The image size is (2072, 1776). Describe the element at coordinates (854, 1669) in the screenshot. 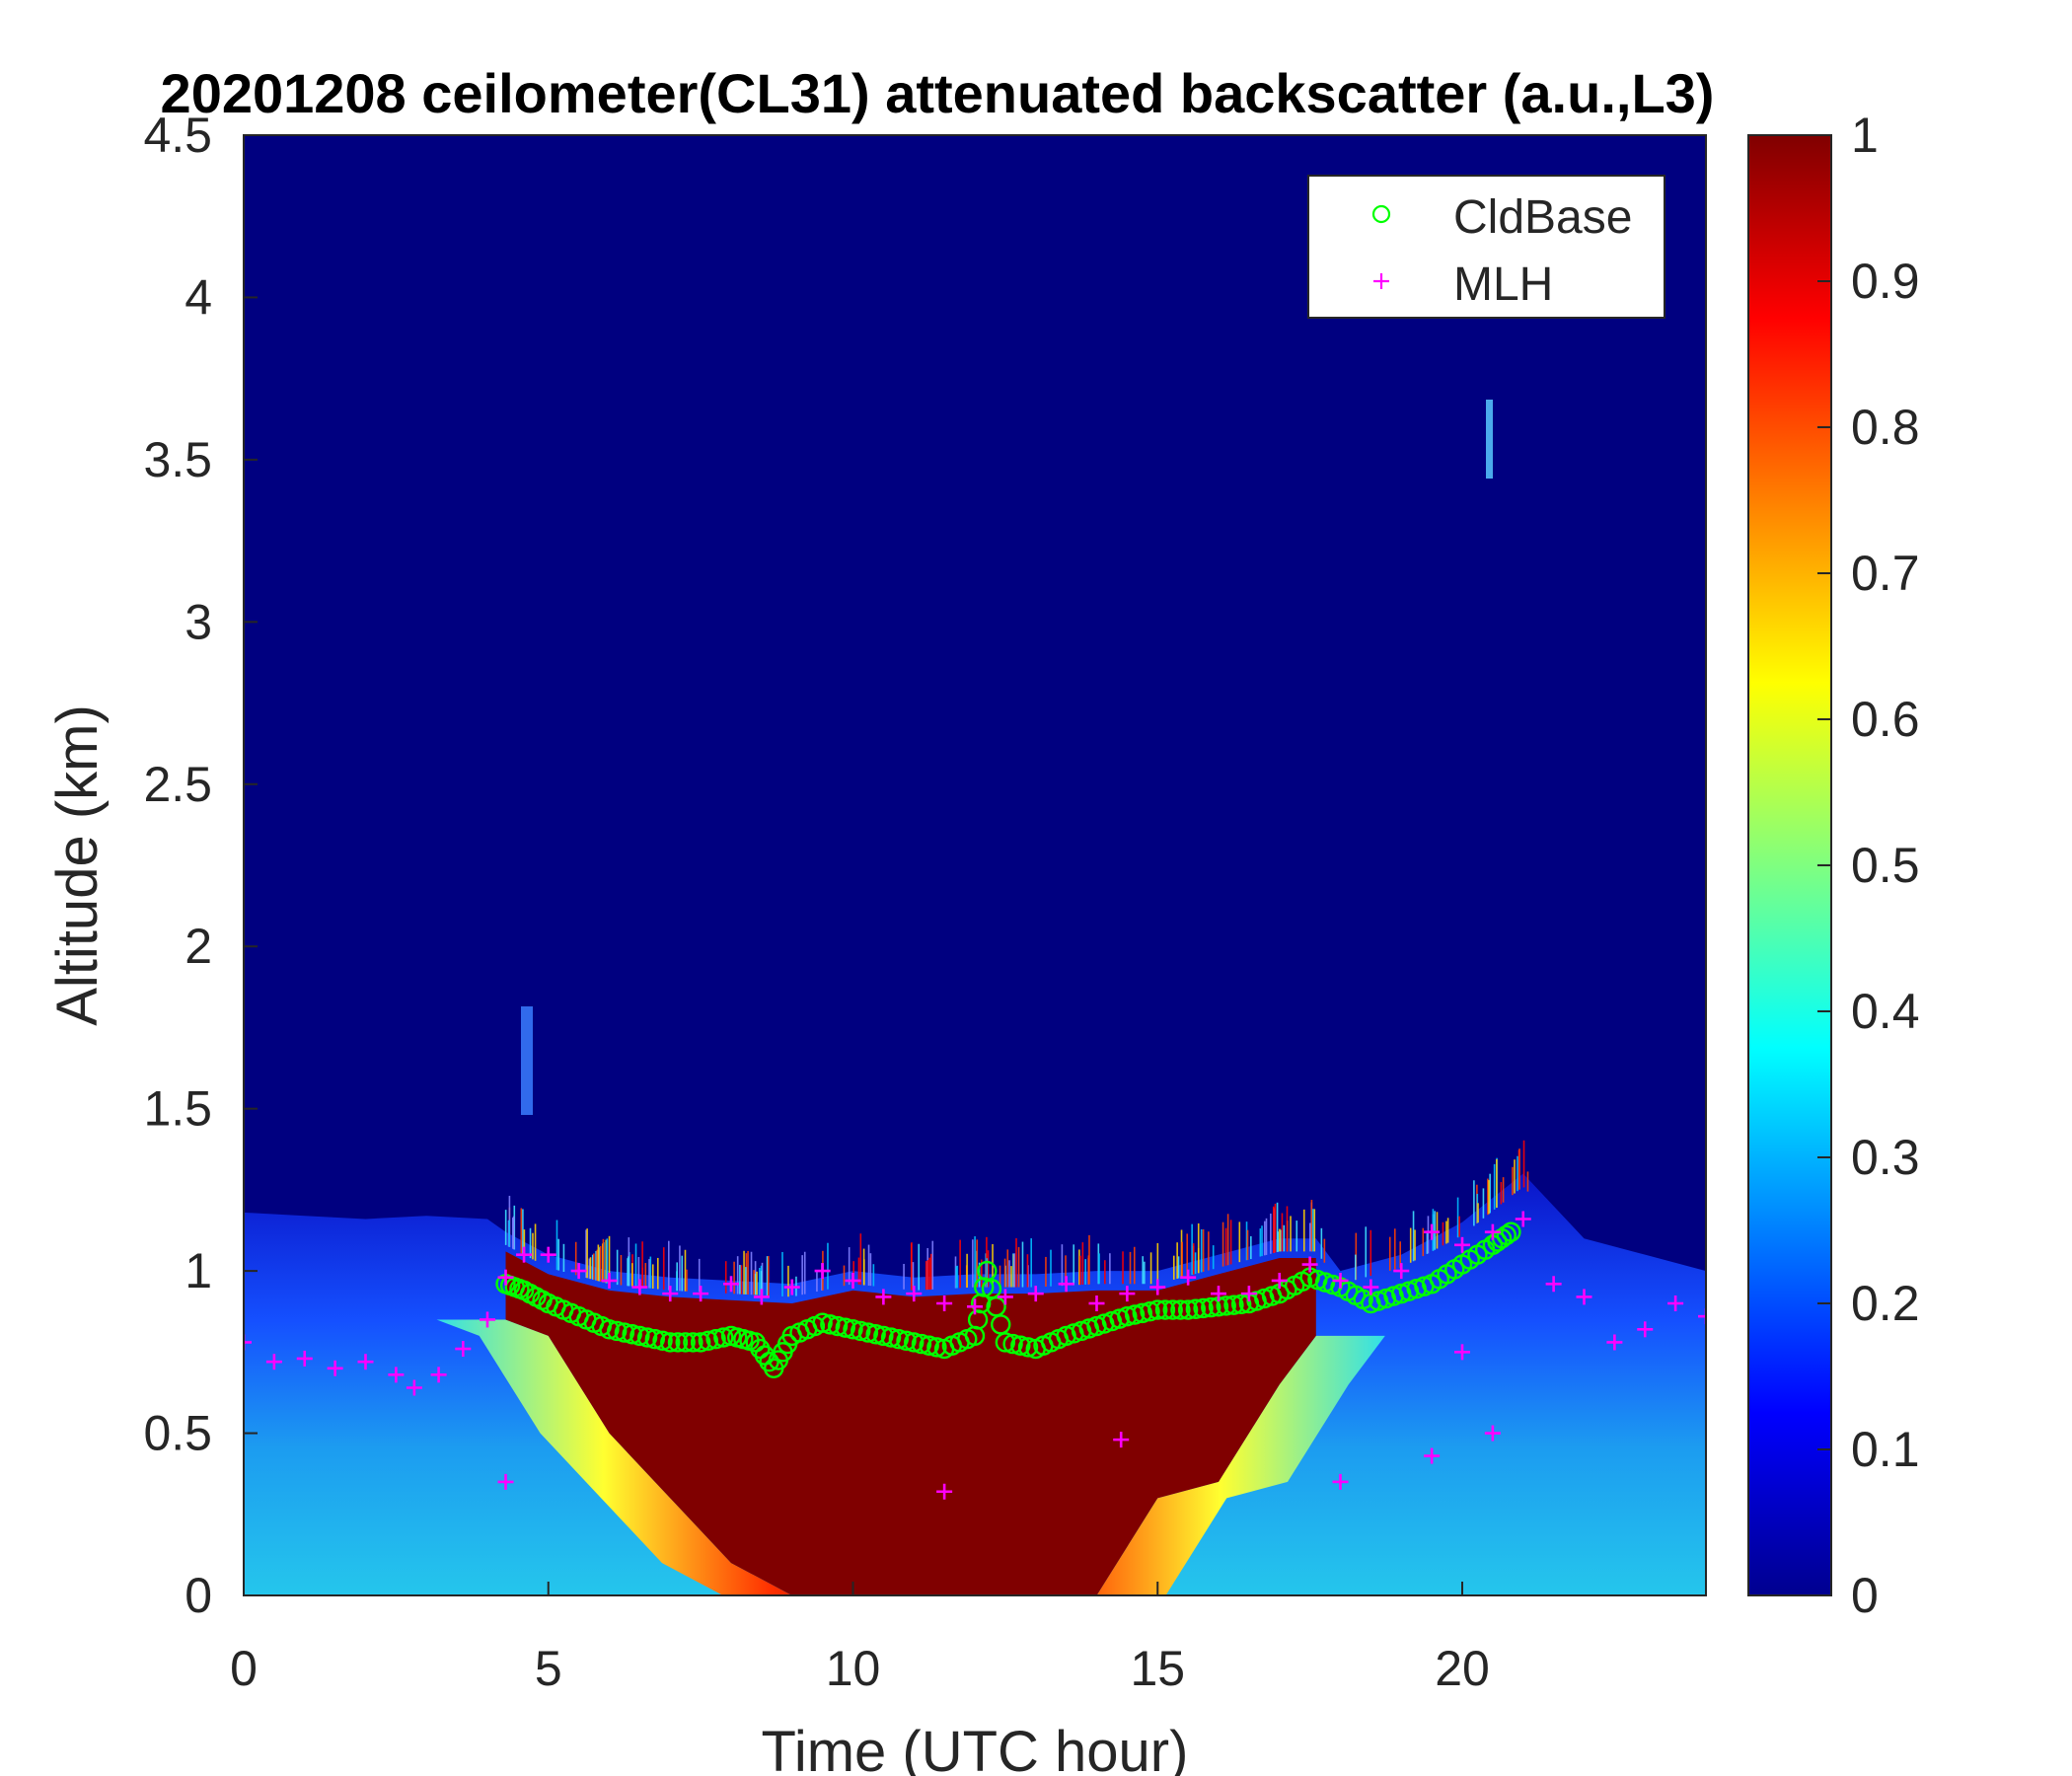

I see `x-tick-label: 10` at that location.